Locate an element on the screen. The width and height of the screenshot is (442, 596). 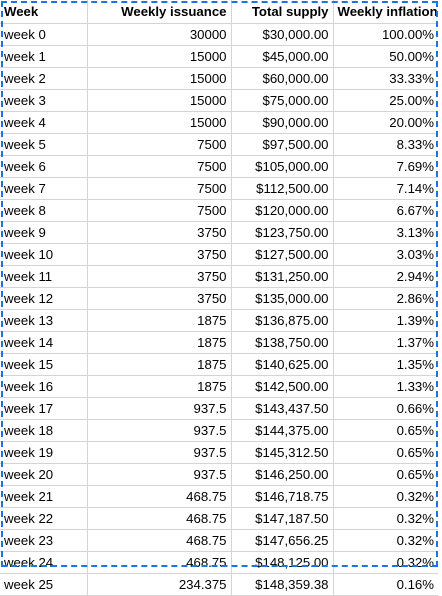
weekly-inflation-cell: 1.35% is located at coordinates (385, 364).